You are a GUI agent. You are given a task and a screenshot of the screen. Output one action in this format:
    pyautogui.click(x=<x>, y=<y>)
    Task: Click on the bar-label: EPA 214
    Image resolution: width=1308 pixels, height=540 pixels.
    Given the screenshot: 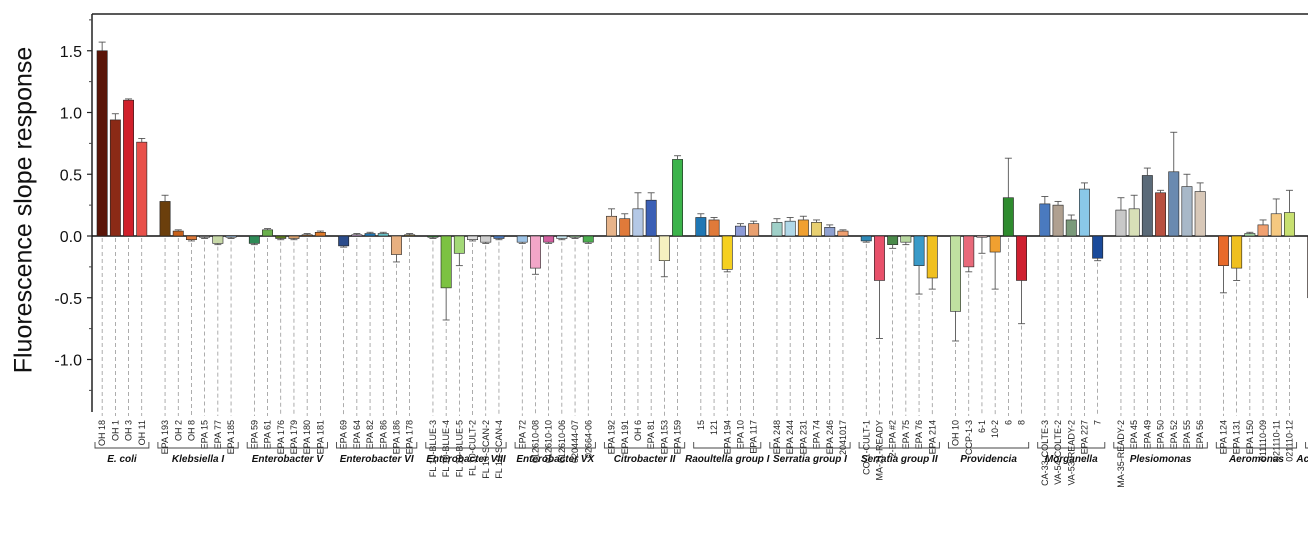 What is the action you would take?
    pyautogui.click(x=932, y=437)
    